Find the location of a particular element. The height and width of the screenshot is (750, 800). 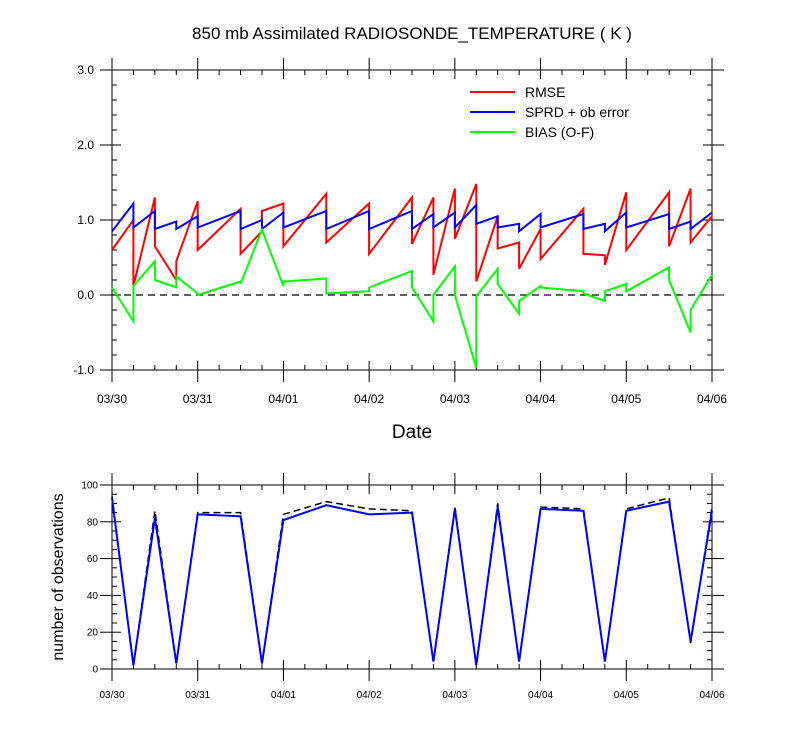

y-axis-title-observations: number of observations is located at coordinates (58, 576).